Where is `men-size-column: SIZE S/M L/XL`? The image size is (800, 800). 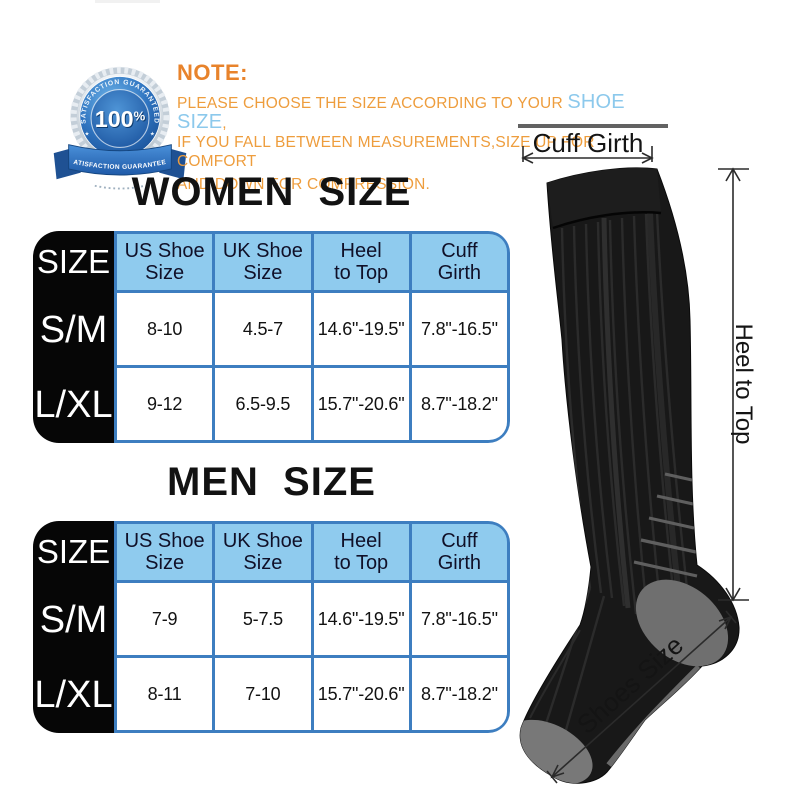
men-size-column: SIZE S/M L/XL is located at coordinates (73, 627).